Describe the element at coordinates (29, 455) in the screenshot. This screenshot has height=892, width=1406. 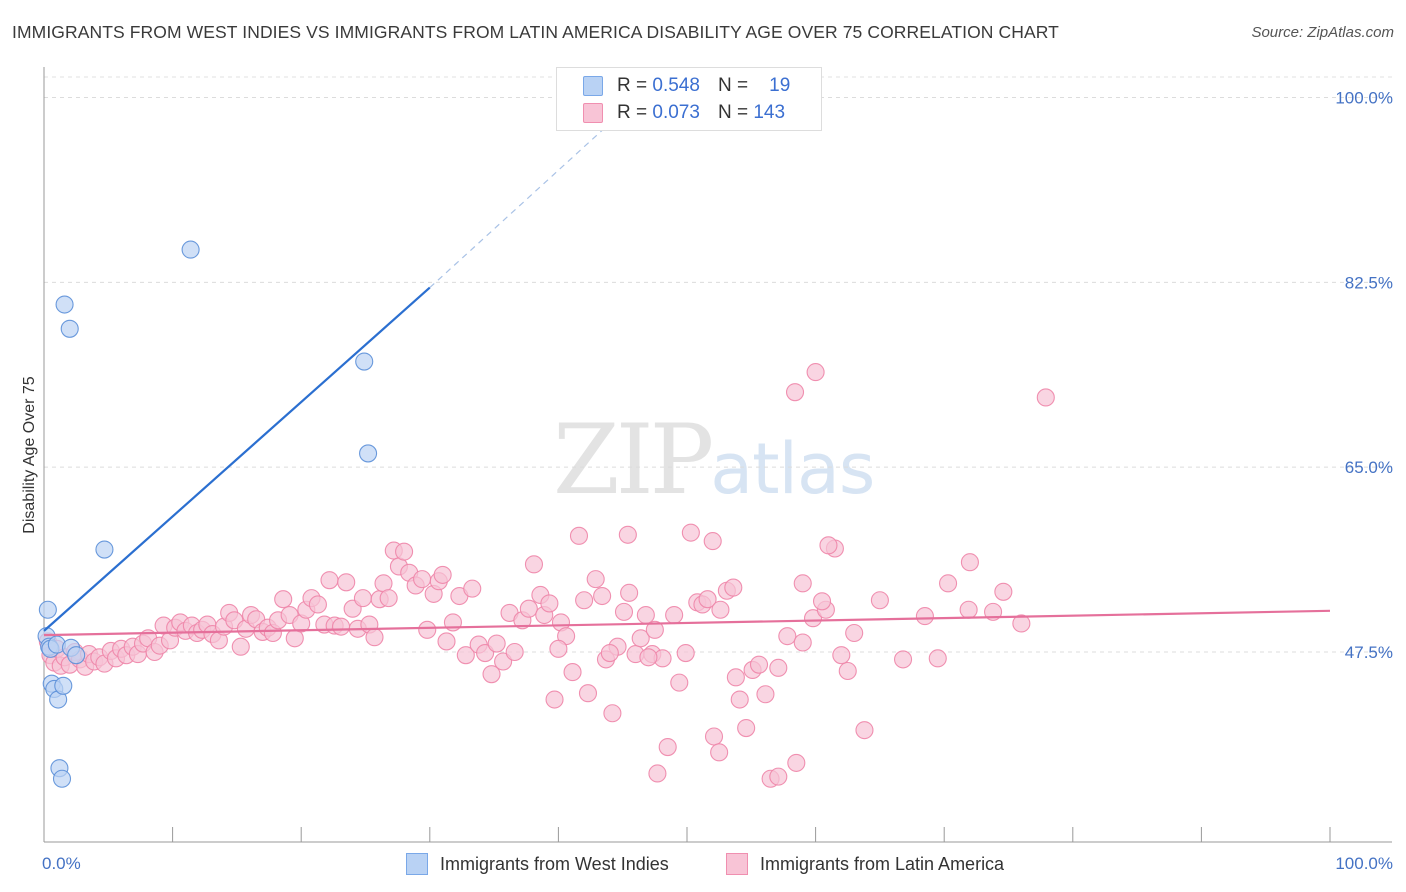
I see `y-axis-title: Disability Age Over 75` at that location.